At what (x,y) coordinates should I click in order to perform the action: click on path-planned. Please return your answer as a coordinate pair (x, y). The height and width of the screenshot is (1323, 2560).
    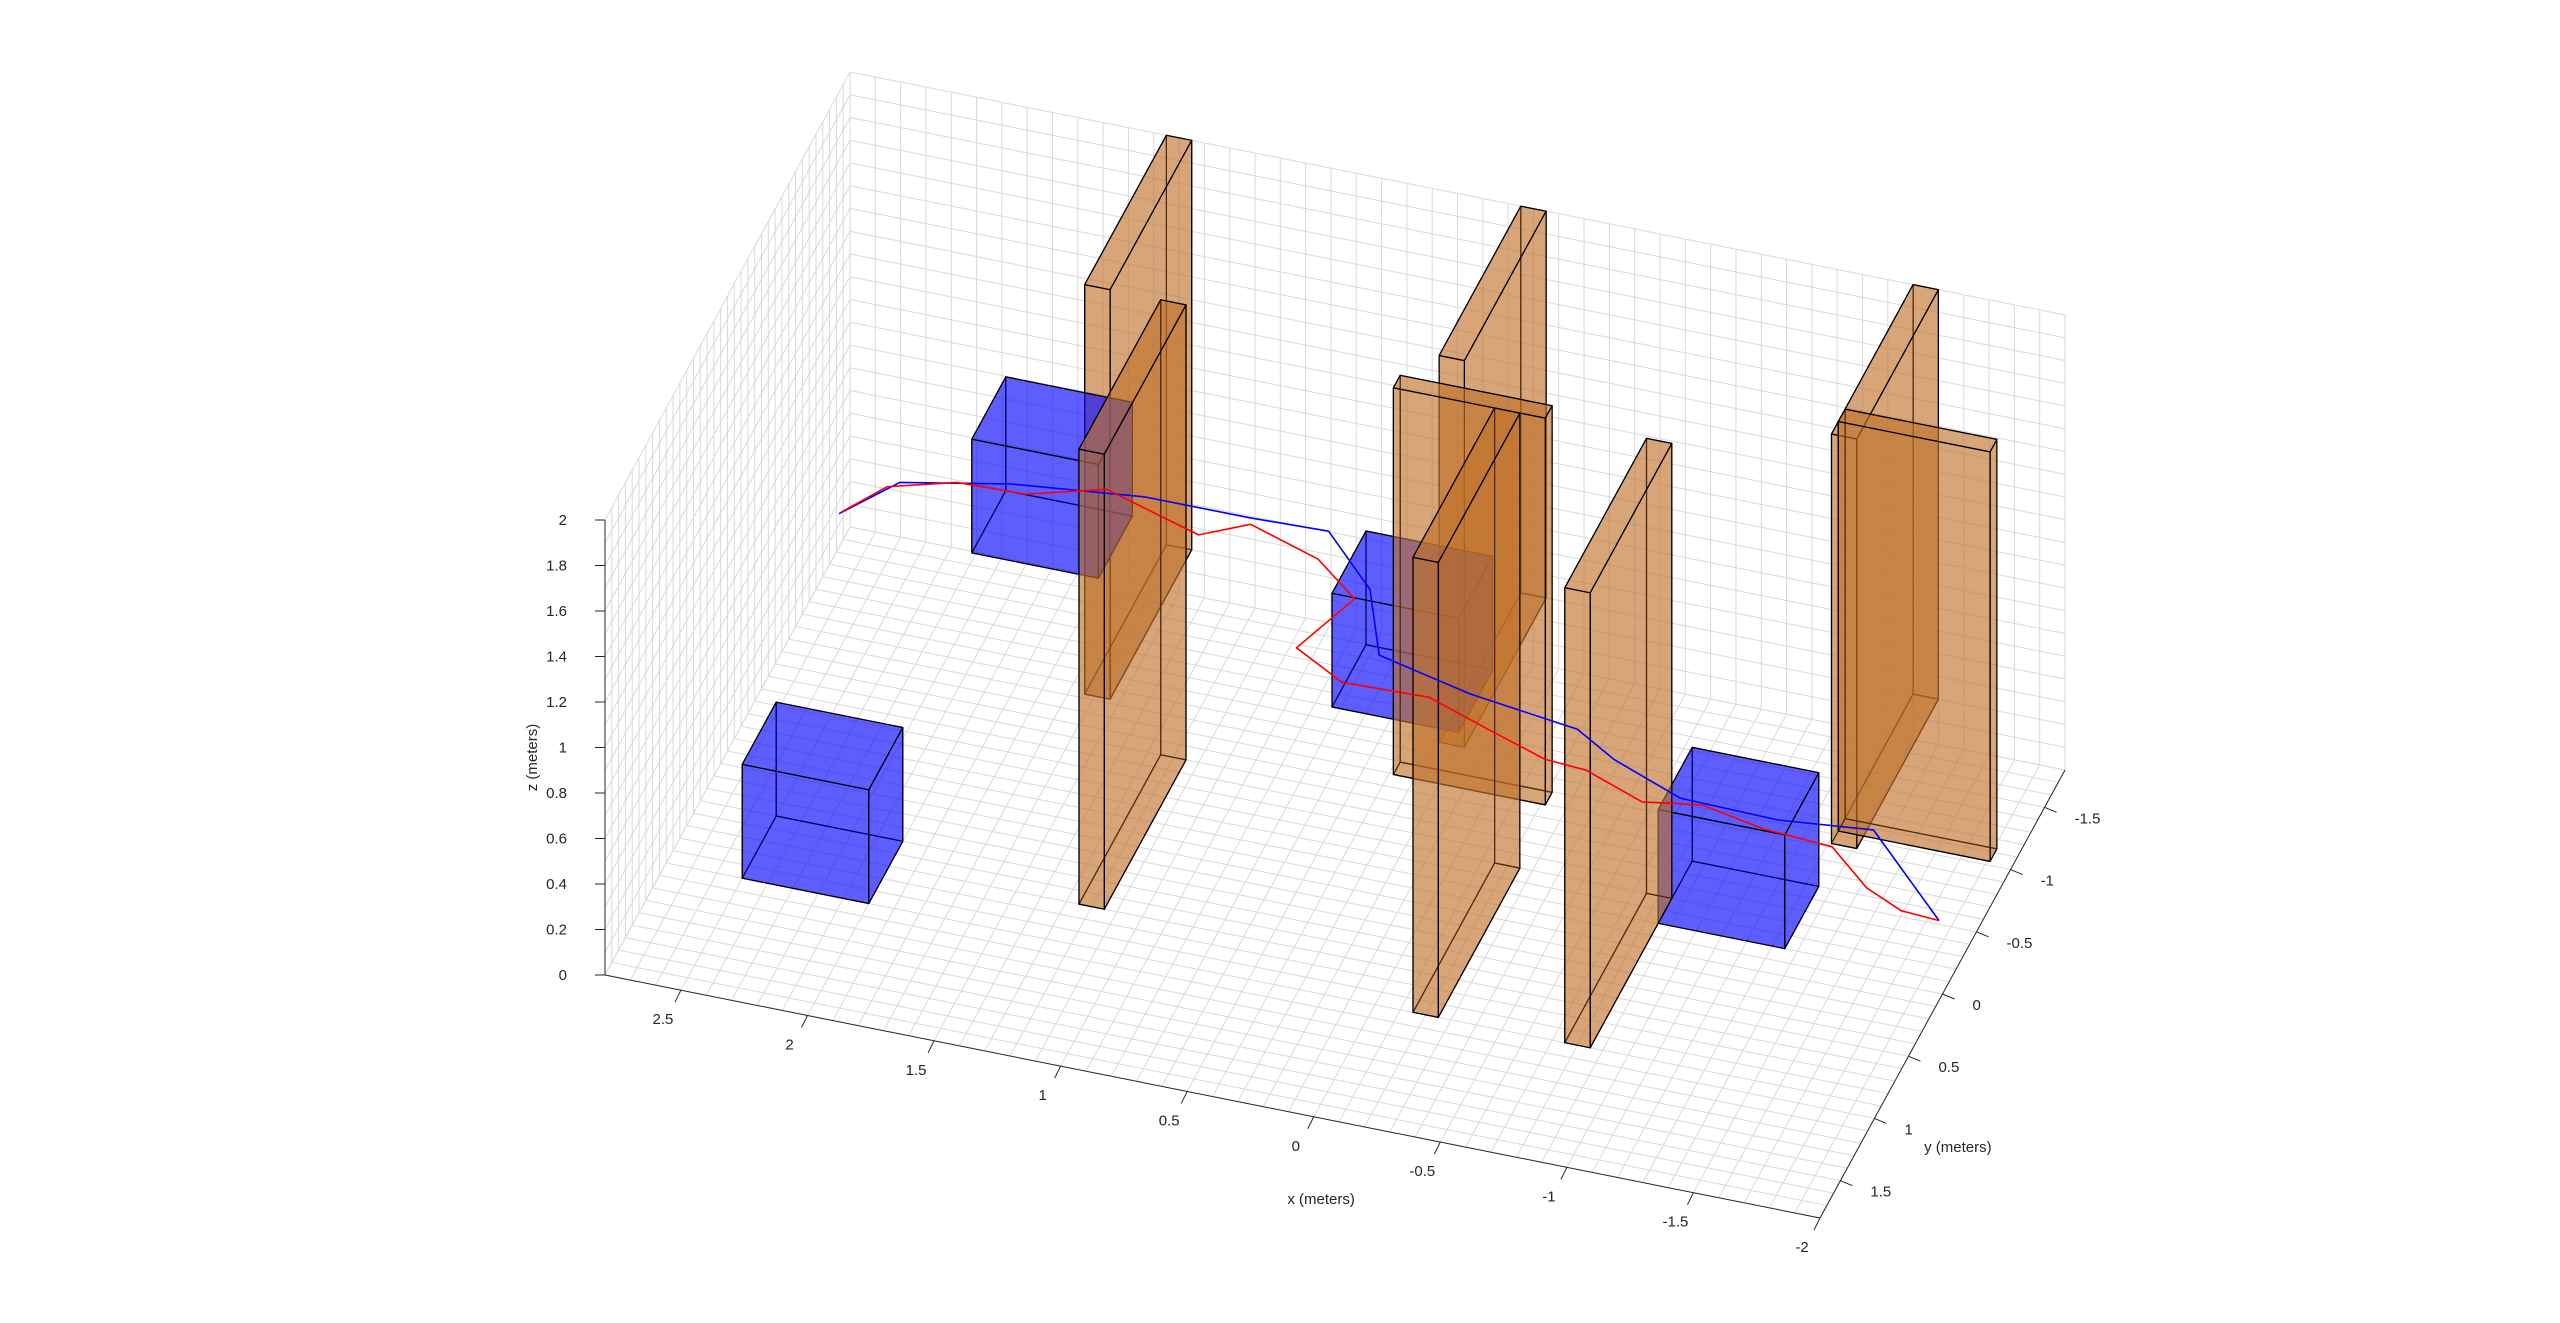
    Looking at the image, I should click on (1389, 701).